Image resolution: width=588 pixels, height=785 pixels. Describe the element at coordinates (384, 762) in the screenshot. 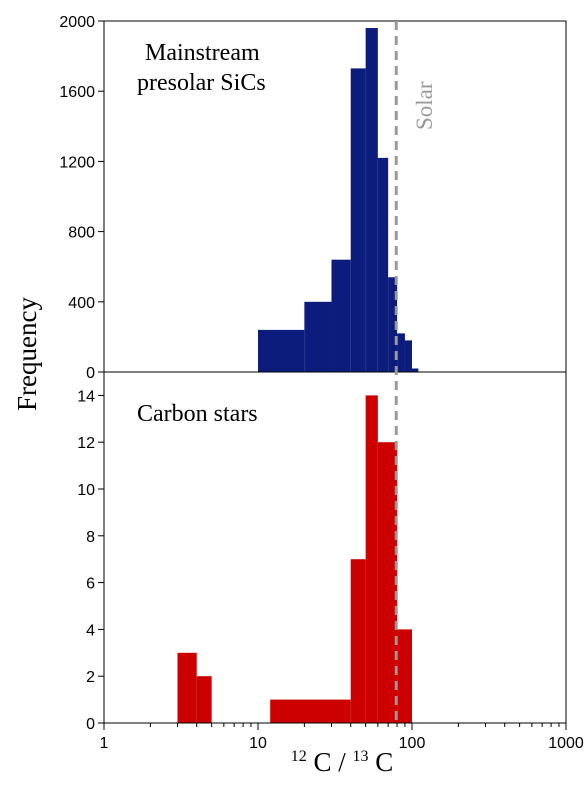

I see `x-axis-title-c-13: C` at that location.